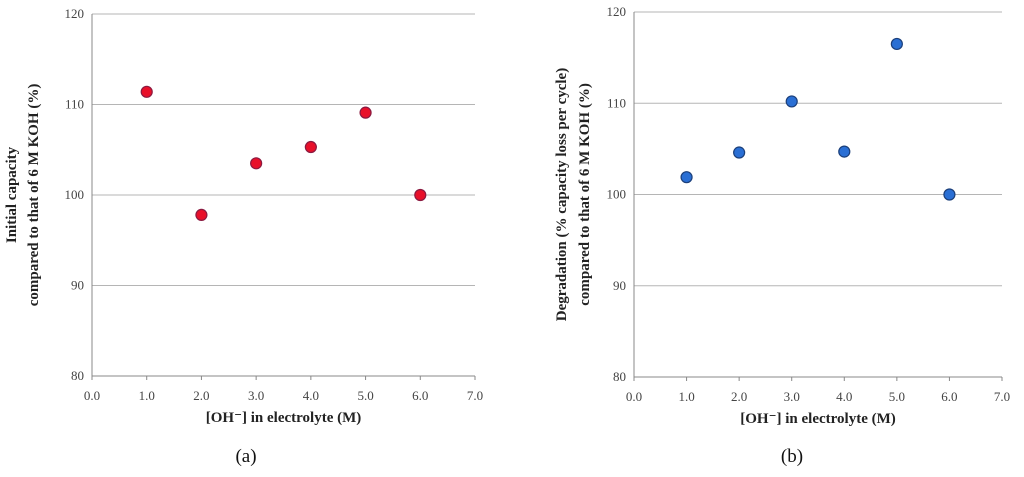 The image size is (1024, 477). I want to click on caption-a-text: (a), so click(246, 456).